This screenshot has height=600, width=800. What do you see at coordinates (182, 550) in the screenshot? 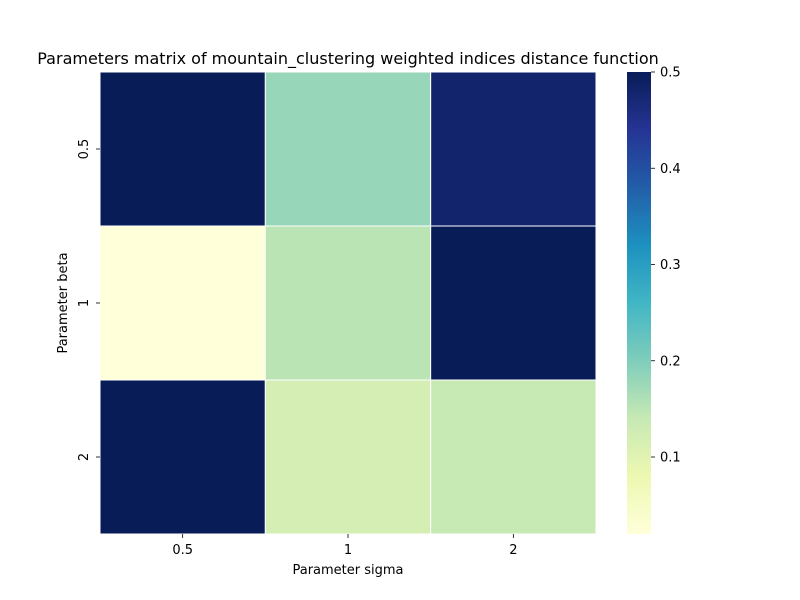
I see `x-tick-label: 0.5` at bounding box center [182, 550].